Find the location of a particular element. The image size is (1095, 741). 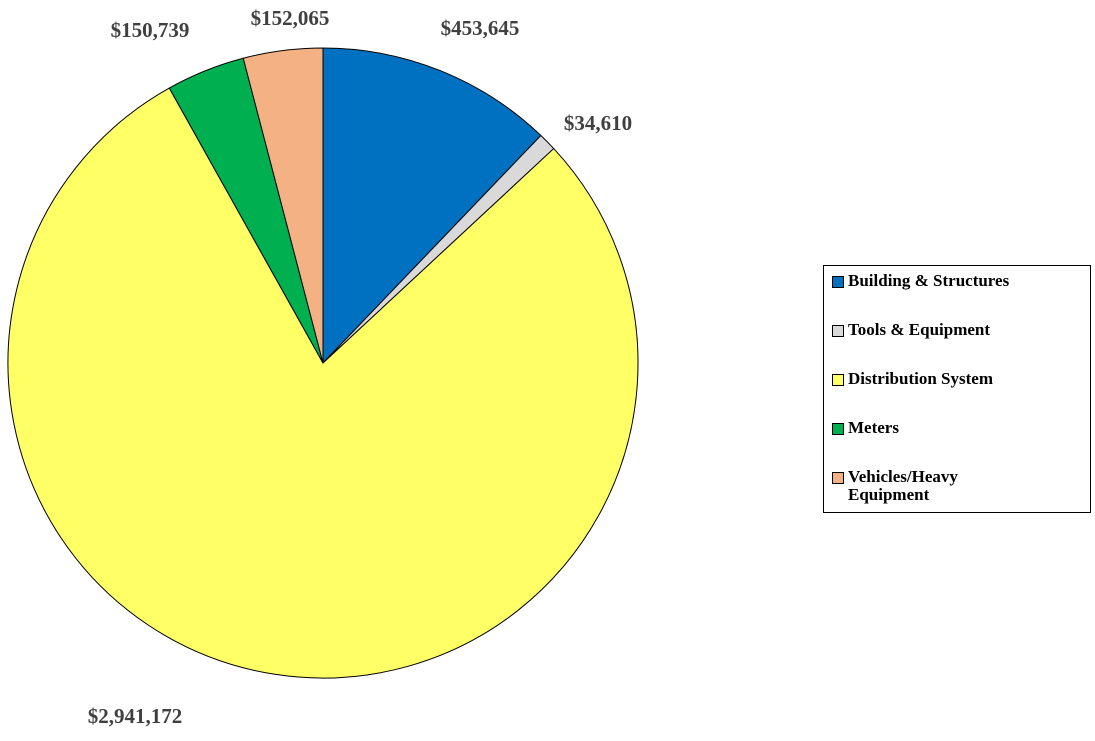

legend-label: Building & Structures is located at coordinates (929, 280).